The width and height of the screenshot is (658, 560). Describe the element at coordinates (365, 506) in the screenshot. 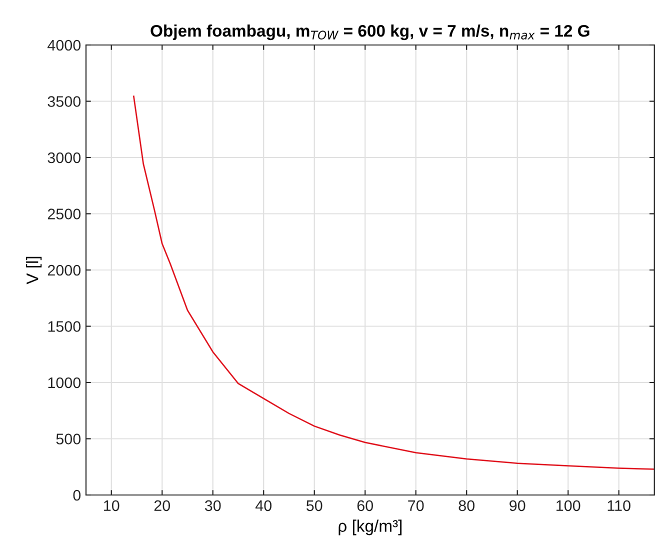

I see `x-tick-label: 60` at that location.